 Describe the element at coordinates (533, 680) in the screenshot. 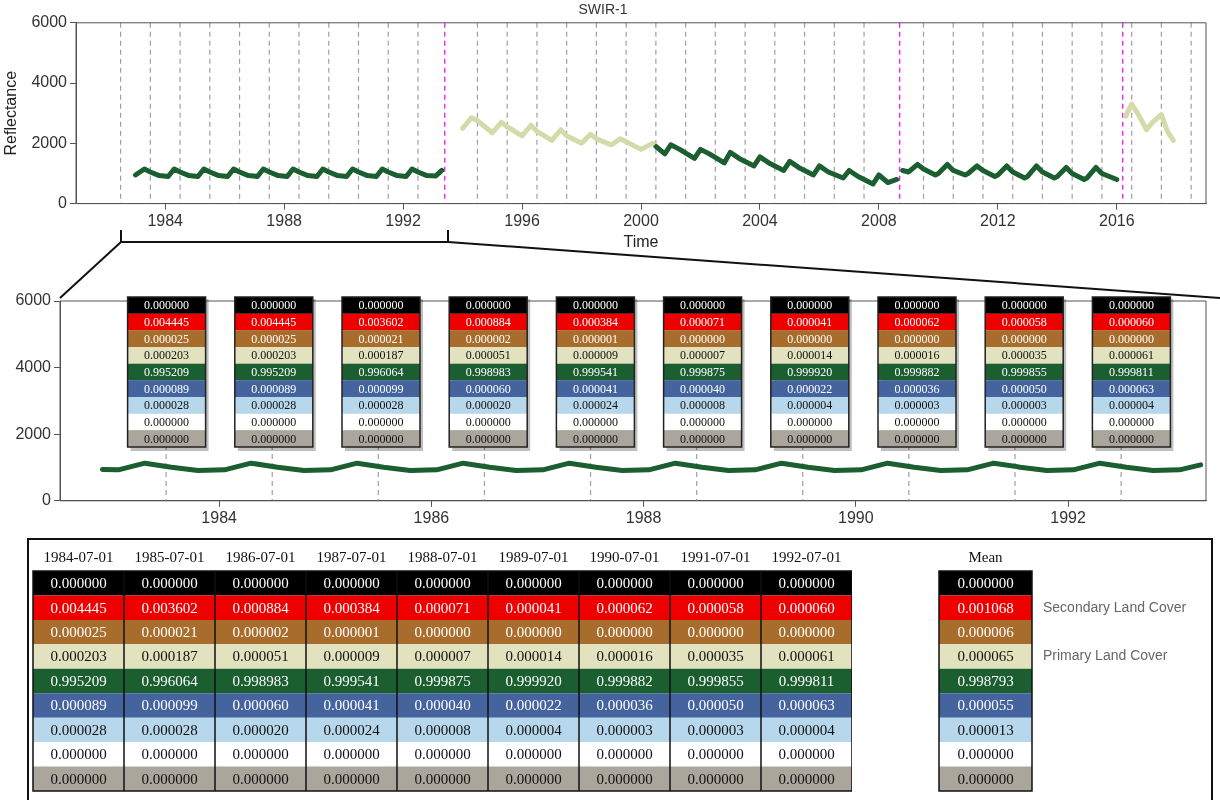

I see `text: 0.999920` at that location.